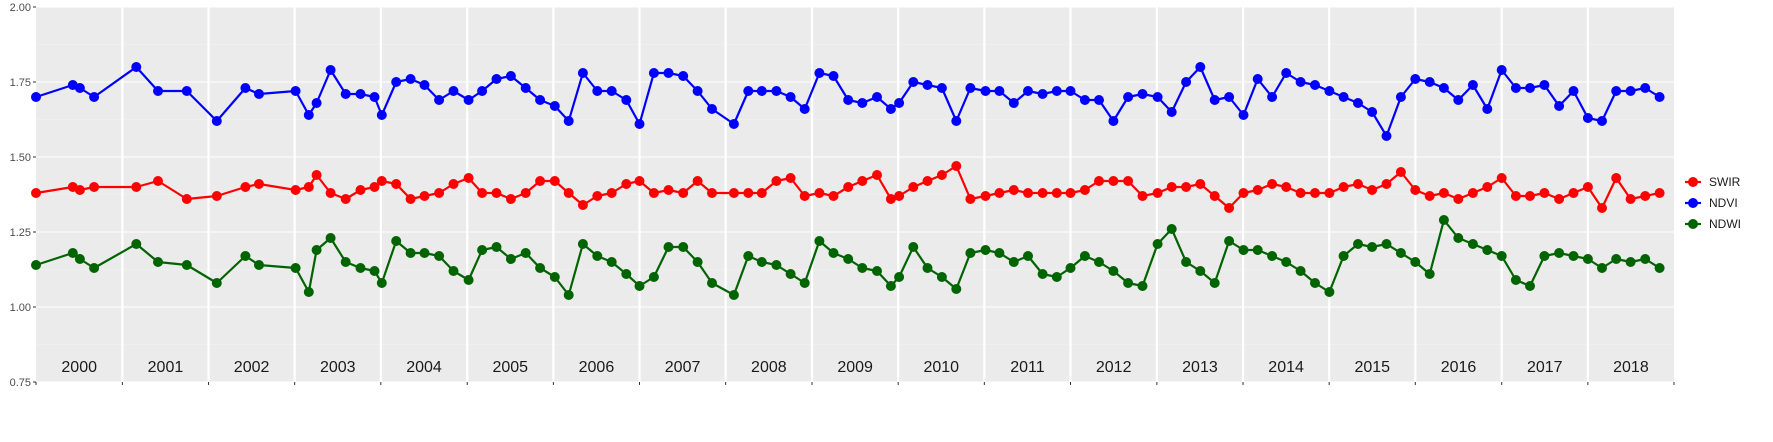  What do you see at coordinates (424, 367) in the screenshot?
I see `year-label: 2004` at bounding box center [424, 367].